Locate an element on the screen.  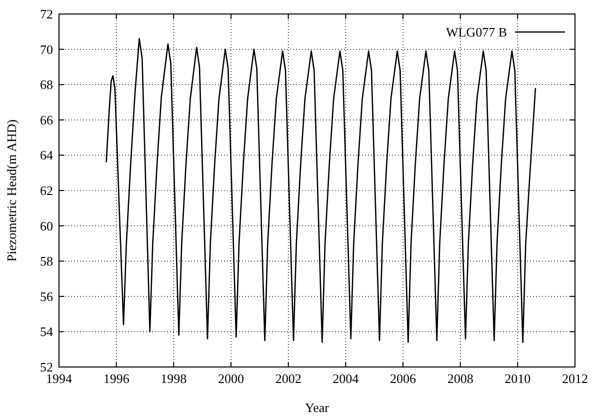
x-tick-label: 2002 is located at coordinates (288, 378).